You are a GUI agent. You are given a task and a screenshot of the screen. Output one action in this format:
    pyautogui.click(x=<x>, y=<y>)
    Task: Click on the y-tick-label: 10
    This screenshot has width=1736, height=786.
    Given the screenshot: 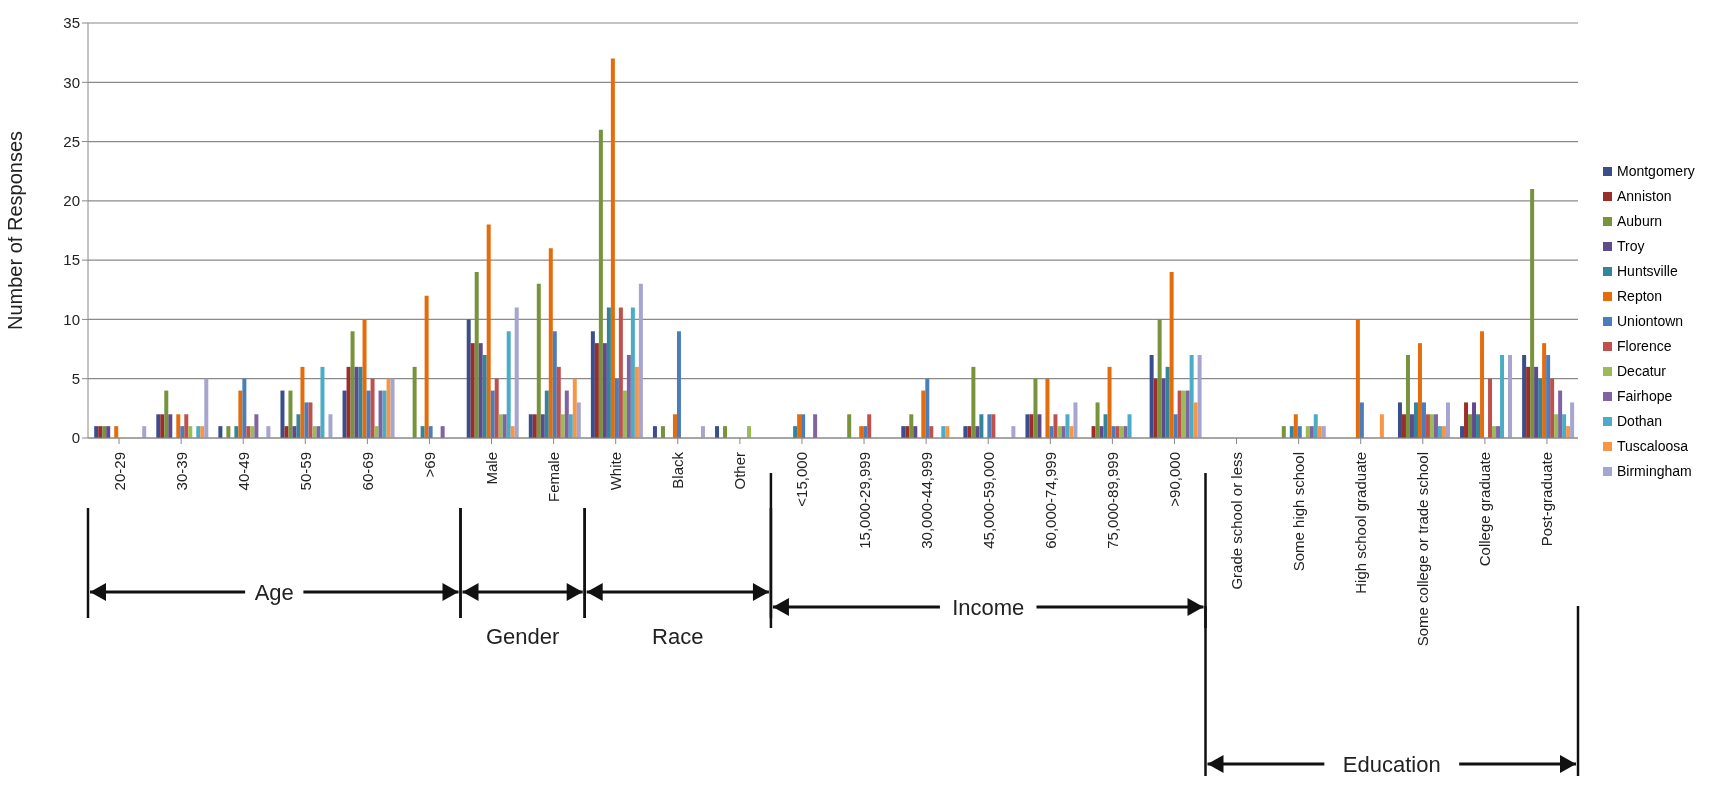 What is the action you would take?
    pyautogui.click(x=71, y=319)
    